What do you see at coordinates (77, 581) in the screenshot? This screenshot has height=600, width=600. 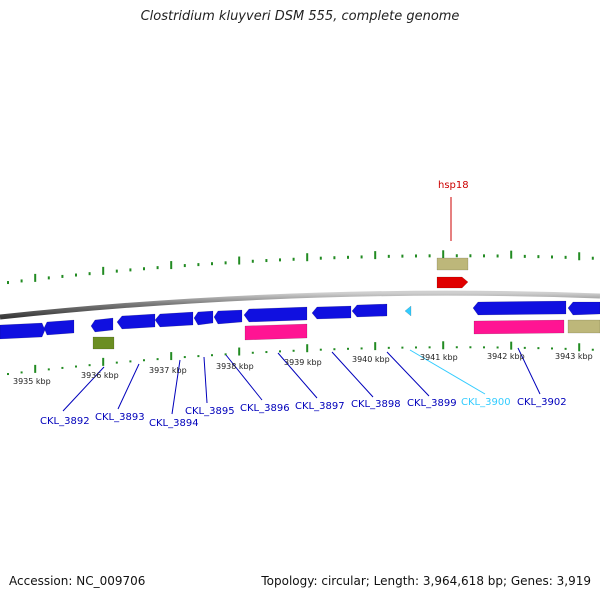 I see `accession-text: Accession: NC_009706` at bounding box center [77, 581].